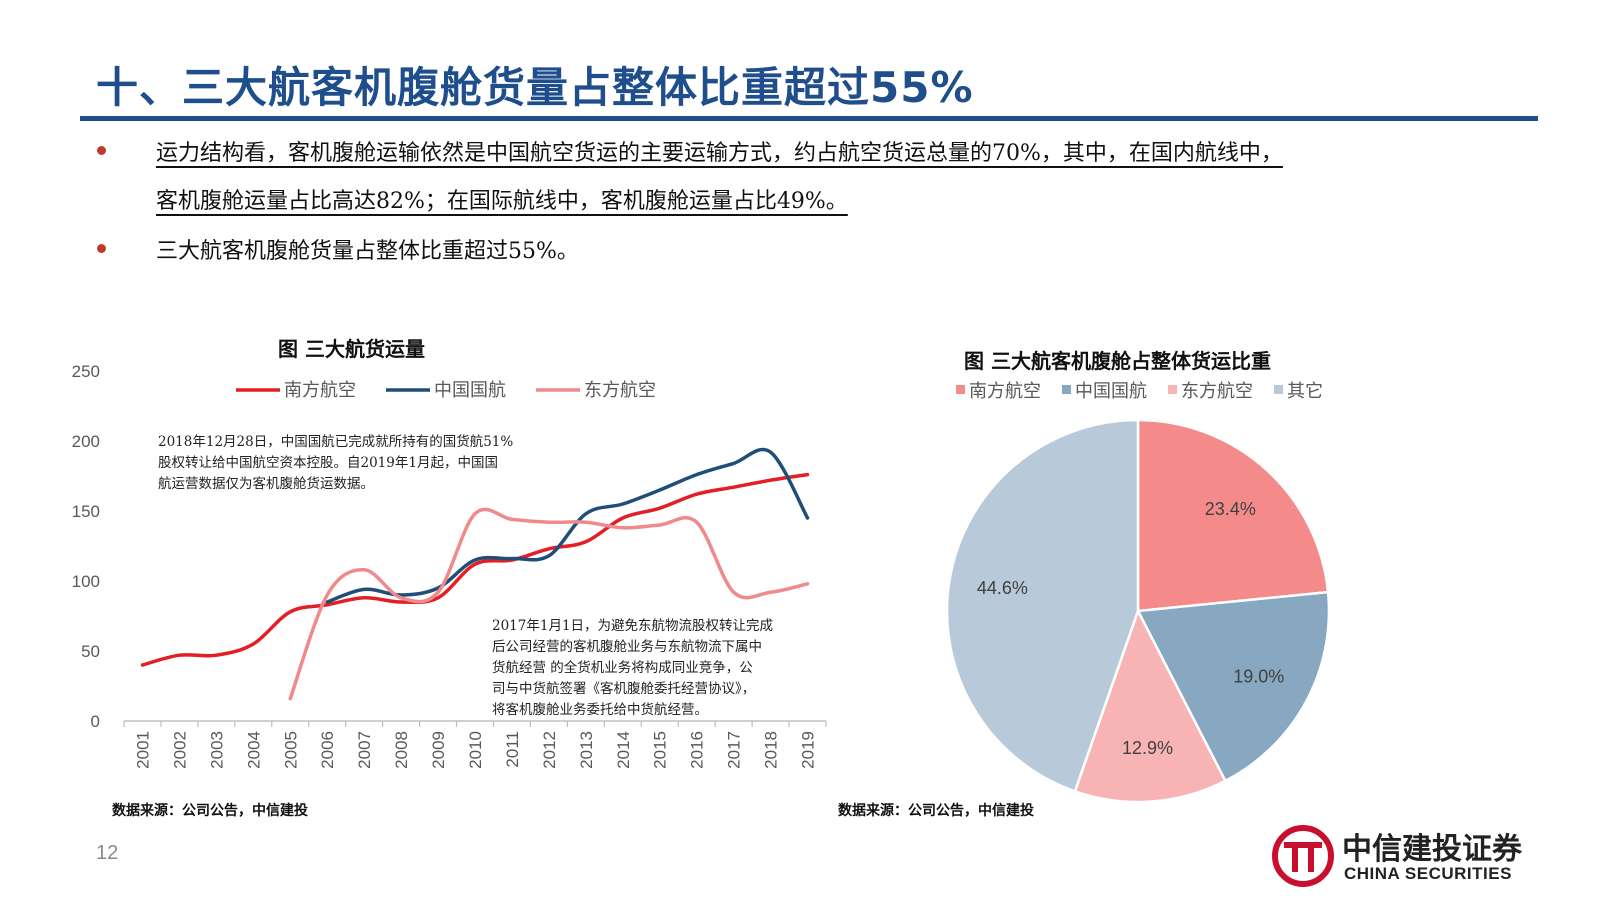  Describe the element at coordinates (1002, 588) in the screenshot. I see `pie-data-label: 44.6%` at that location.